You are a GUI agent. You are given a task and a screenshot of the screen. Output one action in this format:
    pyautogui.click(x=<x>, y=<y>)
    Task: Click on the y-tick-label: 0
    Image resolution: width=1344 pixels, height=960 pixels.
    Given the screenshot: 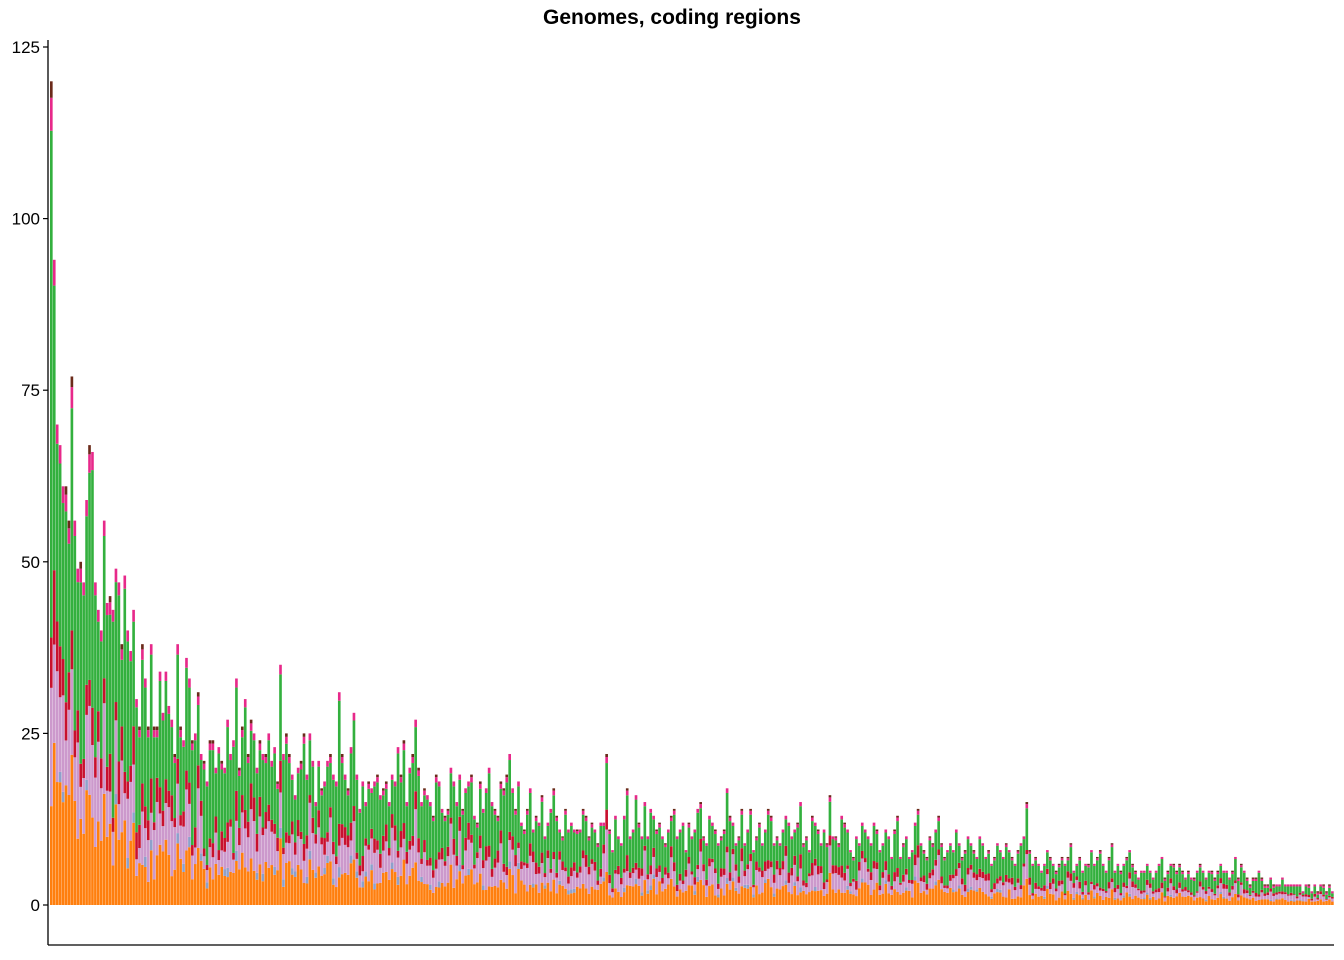 What is the action you would take?
    pyautogui.click(x=35, y=905)
    